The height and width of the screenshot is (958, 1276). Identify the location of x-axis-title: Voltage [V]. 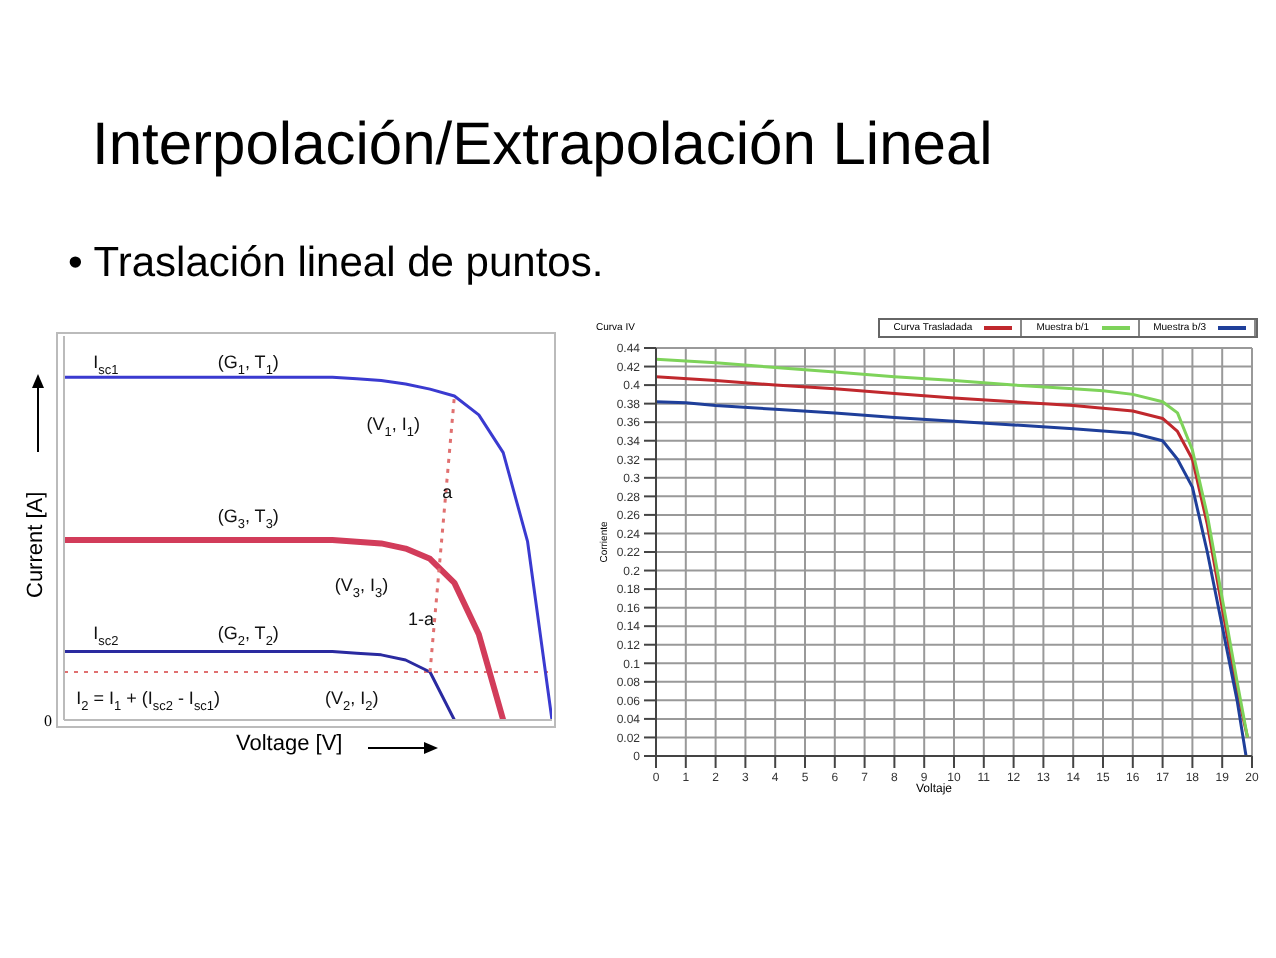
(289, 744).